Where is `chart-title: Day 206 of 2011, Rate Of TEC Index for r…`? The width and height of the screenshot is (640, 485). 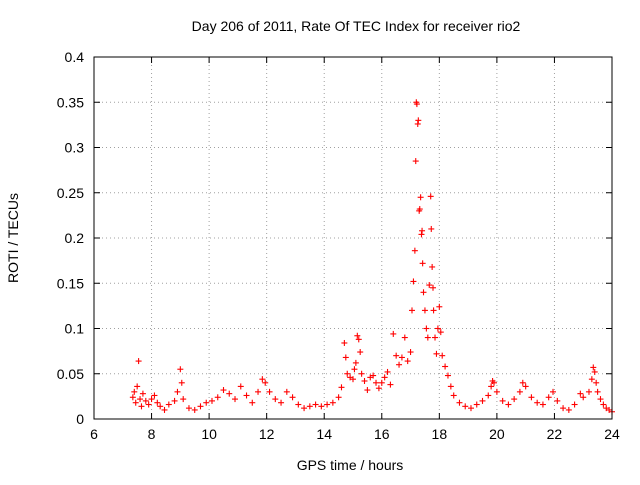
chart-title: Day 206 of 2011, Rate Of TEC Index for r… is located at coordinates (356, 26).